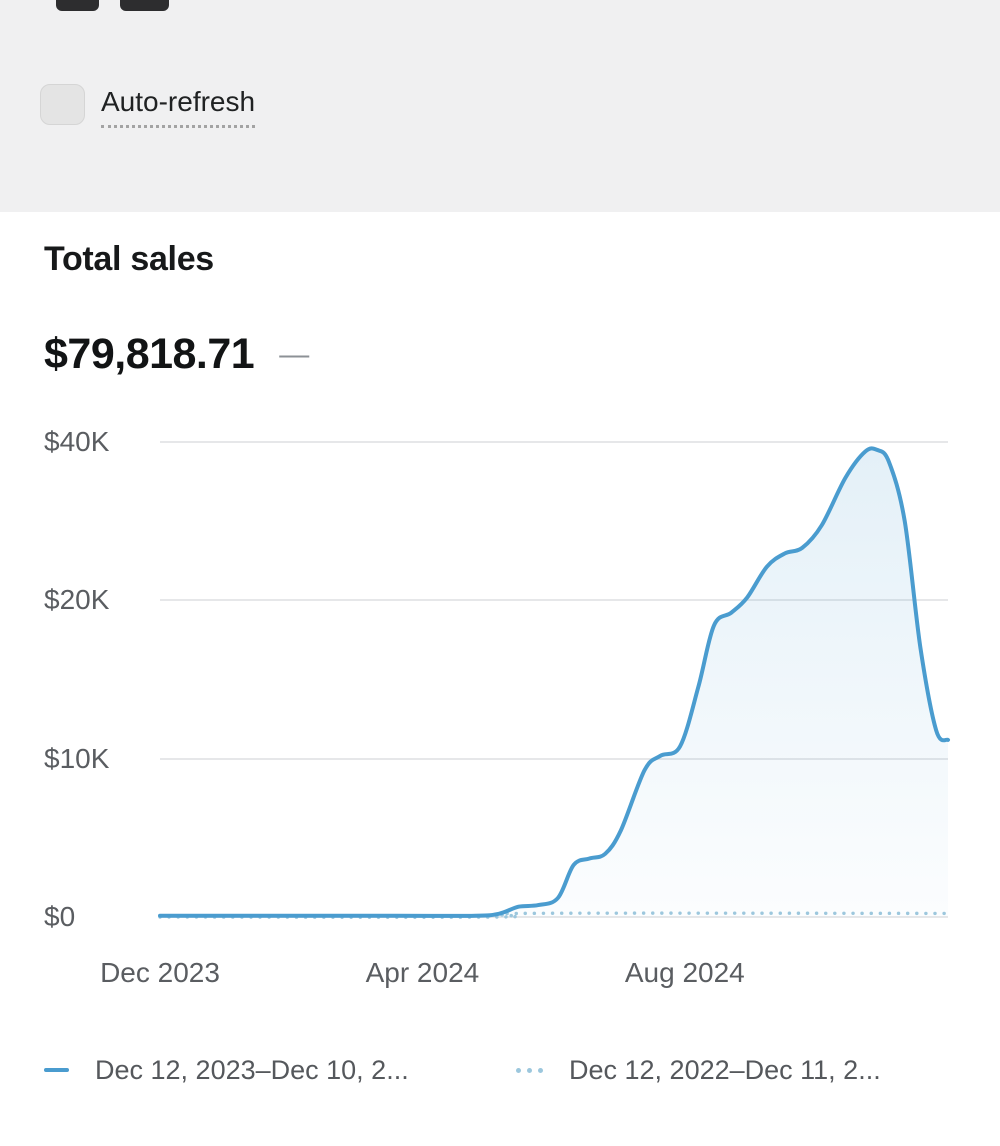 Image resolution: width=1000 pixels, height=1146 pixels. Describe the element at coordinates (56, 1070) in the screenshot. I see `solid-line-swatch-icon` at that location.